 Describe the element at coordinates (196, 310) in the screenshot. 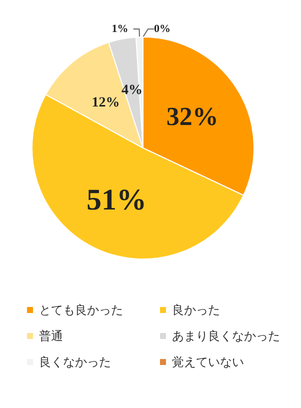

I see `legend-label: 良かった` at that location.